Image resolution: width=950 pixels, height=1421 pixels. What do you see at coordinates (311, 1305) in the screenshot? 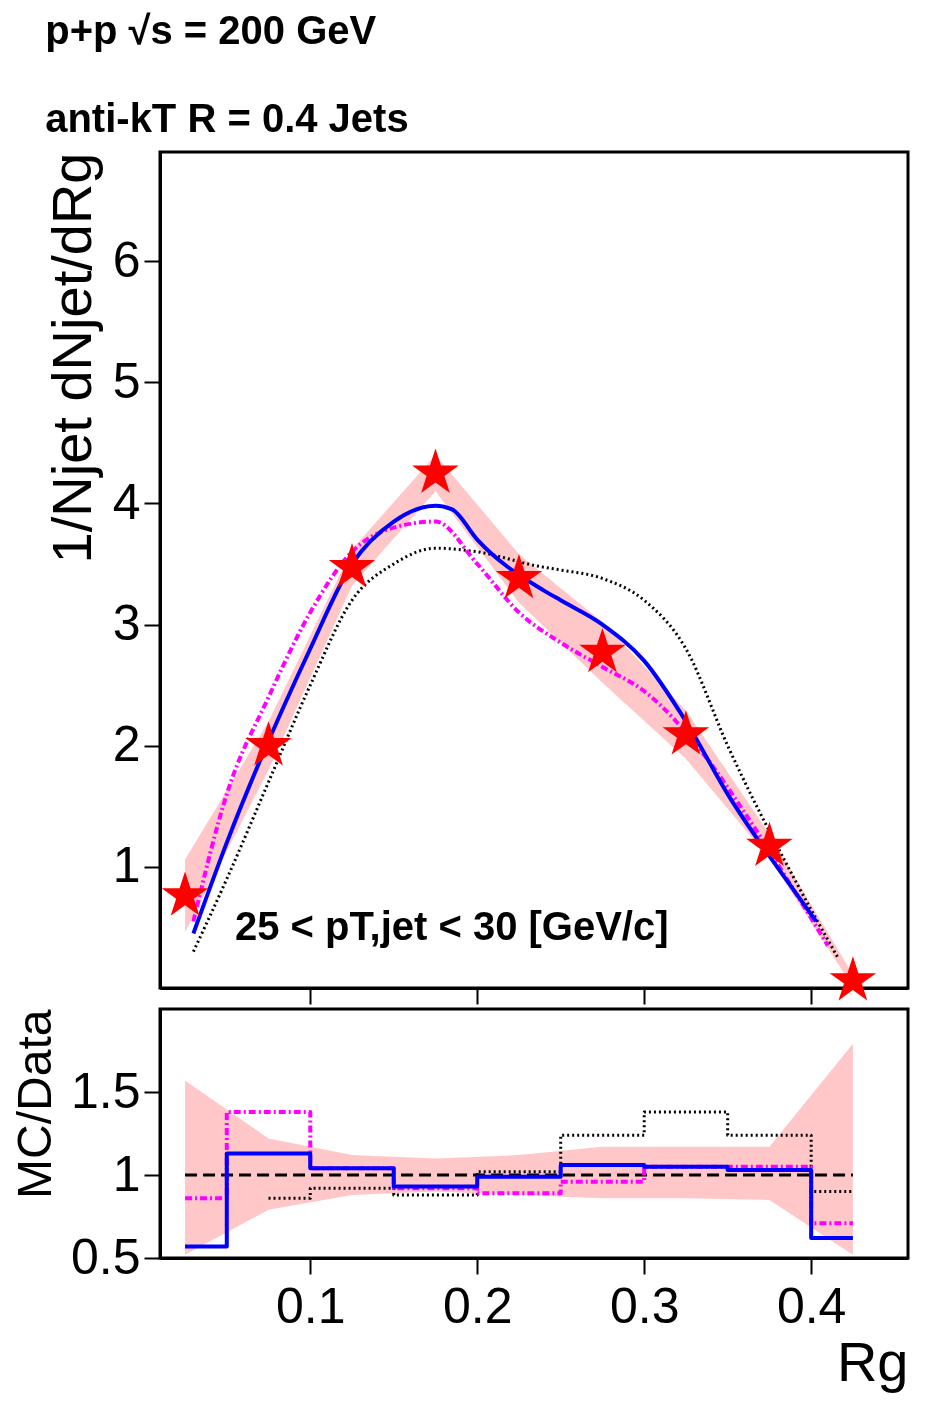
I see `x-tick-label: 0.1` at bounding box center [311, 1305].